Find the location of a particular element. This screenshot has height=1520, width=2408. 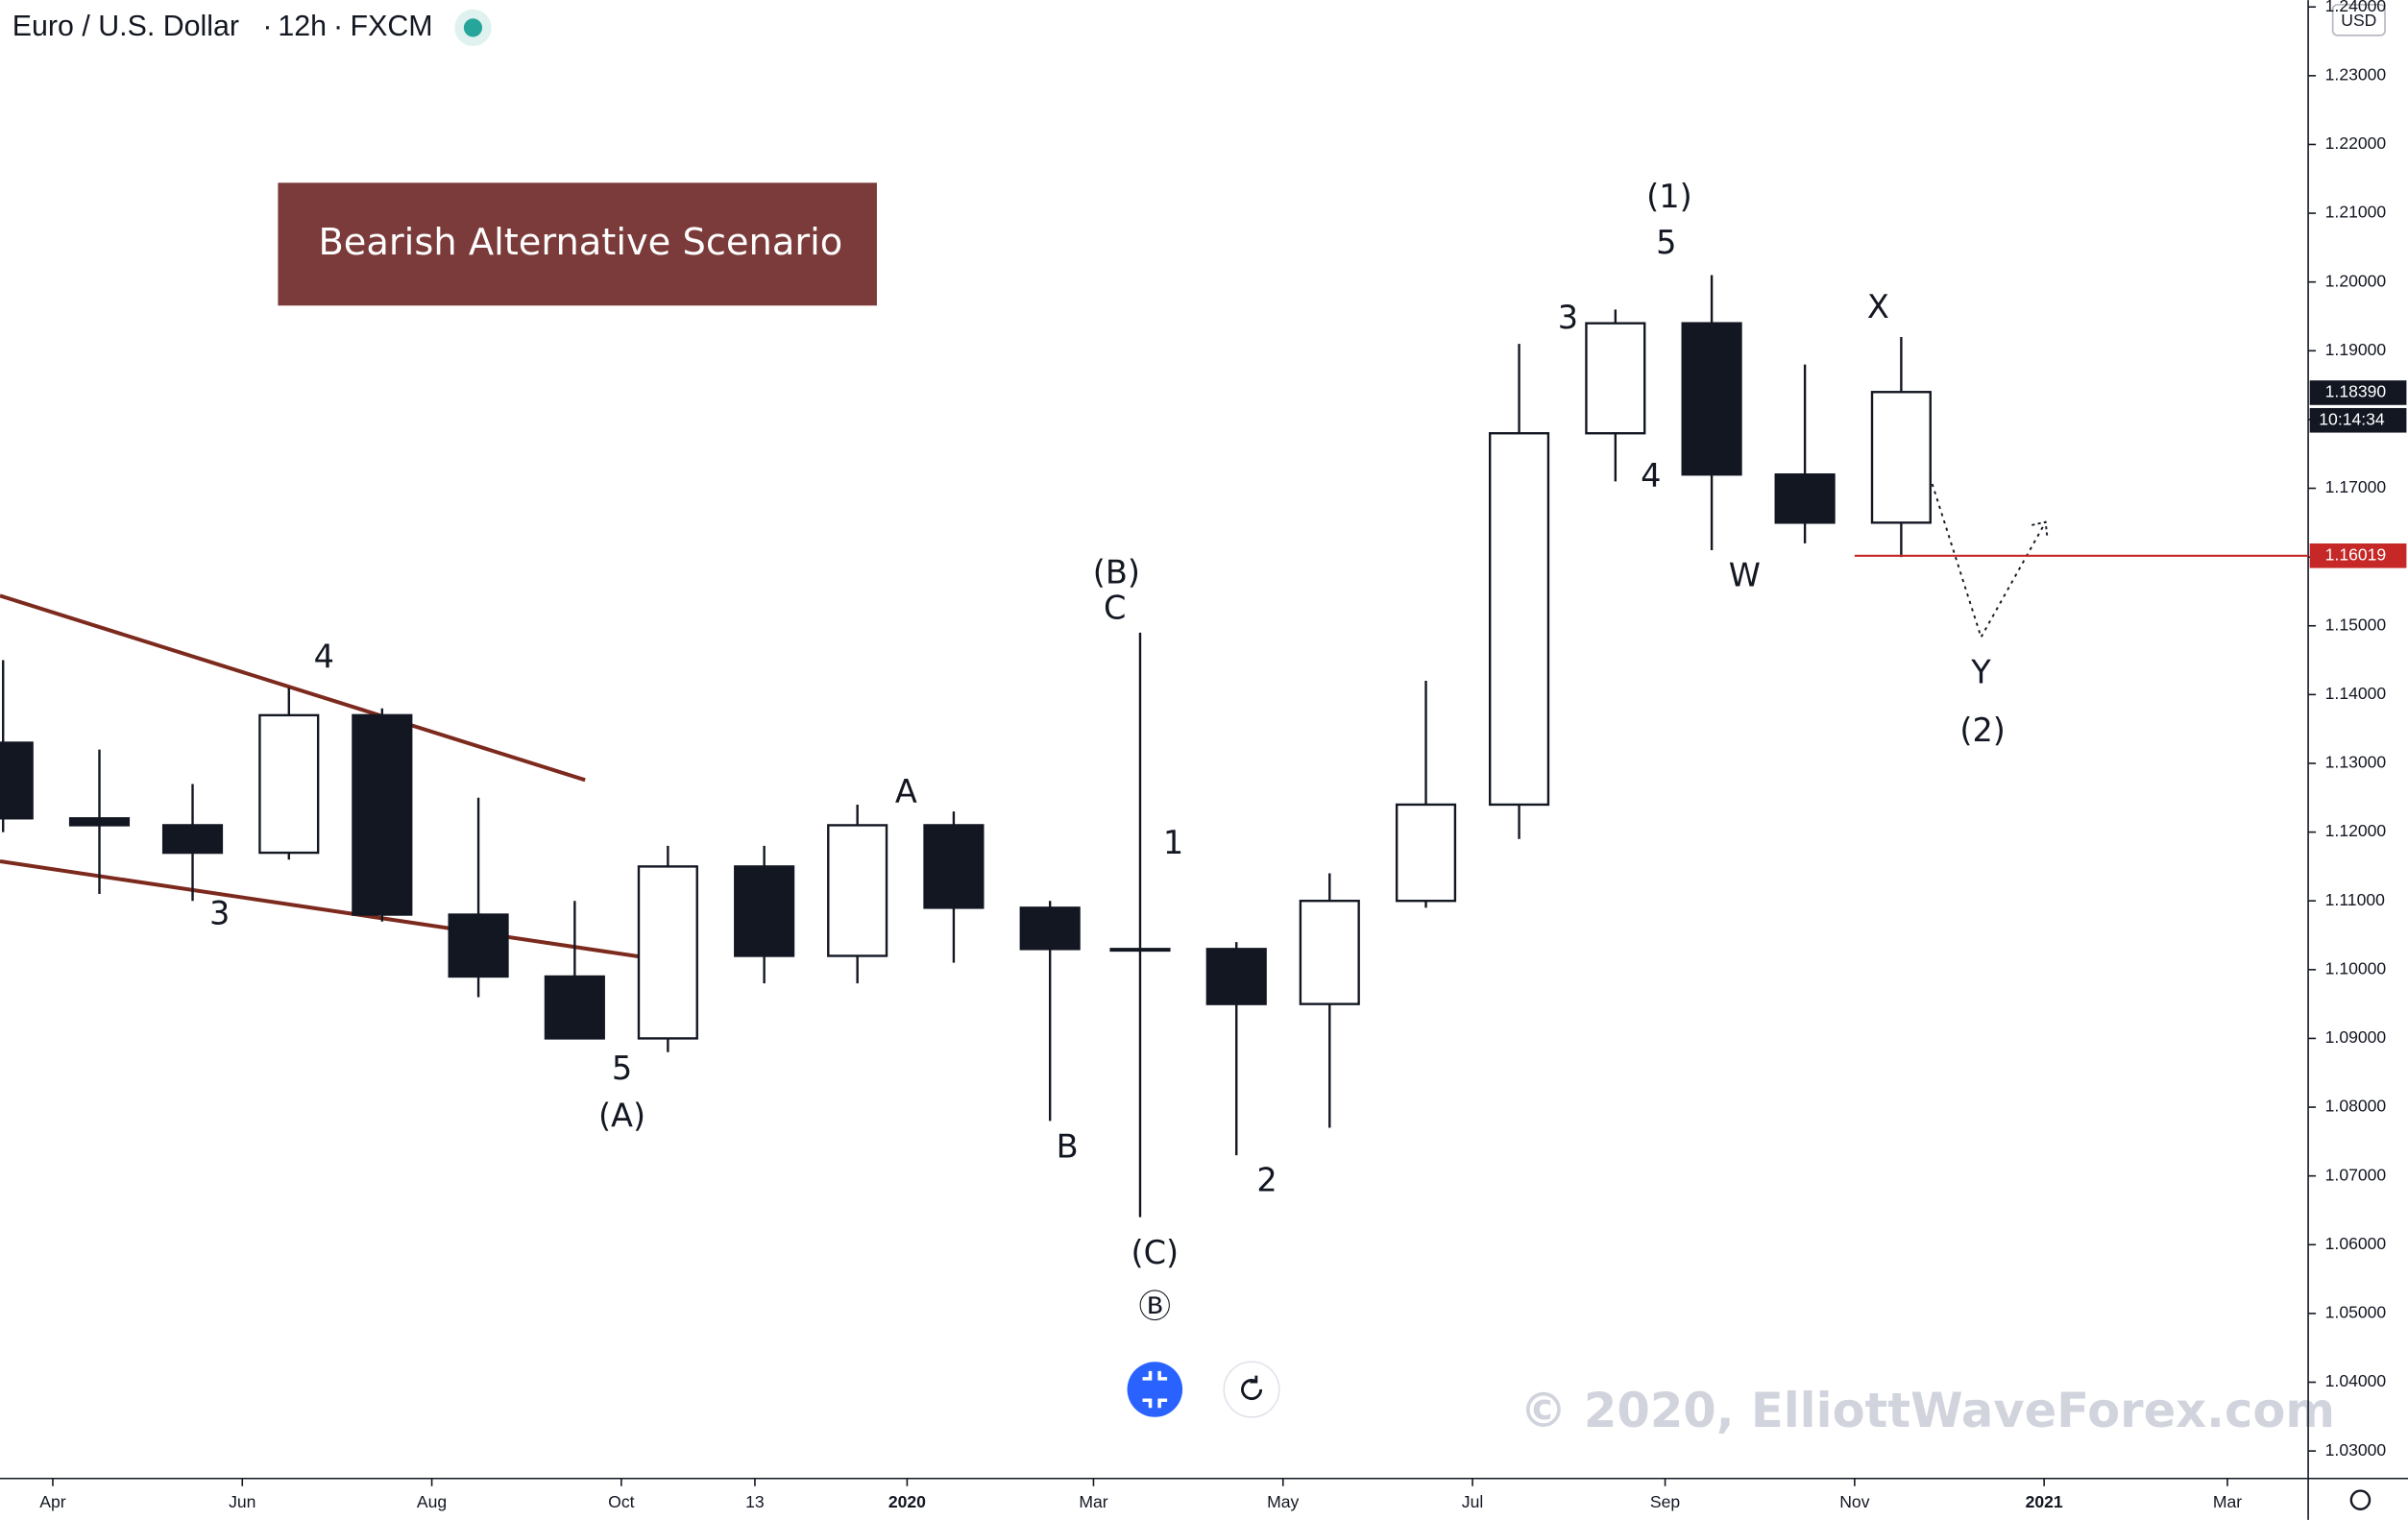

y-tick-label: 1.23000 is located at coordinates (2356, 74).